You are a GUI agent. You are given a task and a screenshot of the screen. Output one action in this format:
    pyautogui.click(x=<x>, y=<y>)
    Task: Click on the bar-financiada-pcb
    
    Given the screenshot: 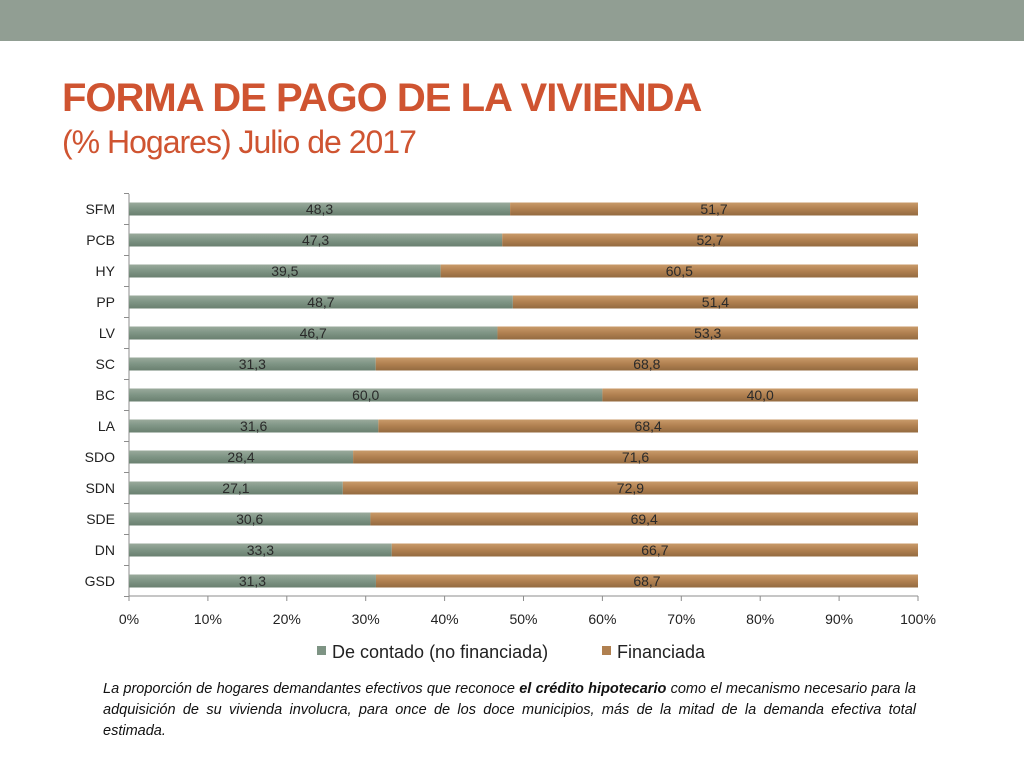 What is the action you would take?
    pyautogui.click(x=710, y=240)
    